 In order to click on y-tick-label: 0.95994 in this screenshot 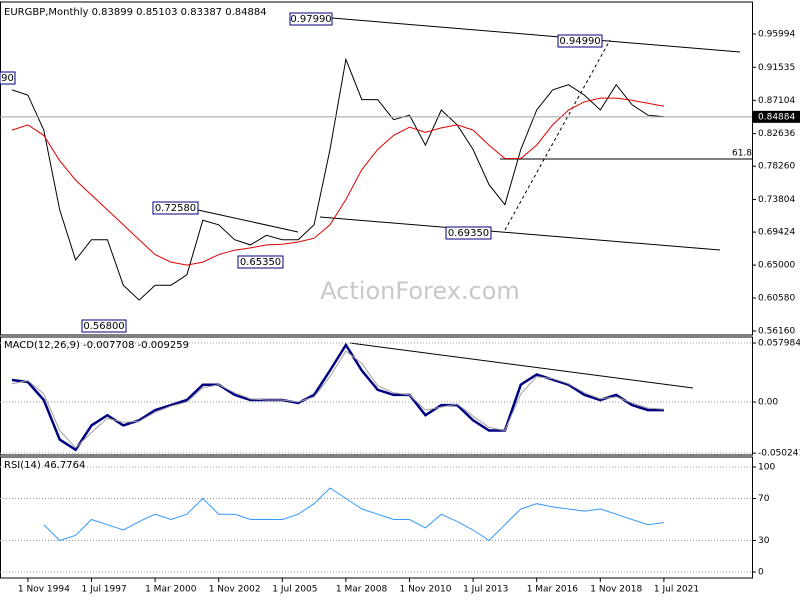, I will do `click(776, 35)`.